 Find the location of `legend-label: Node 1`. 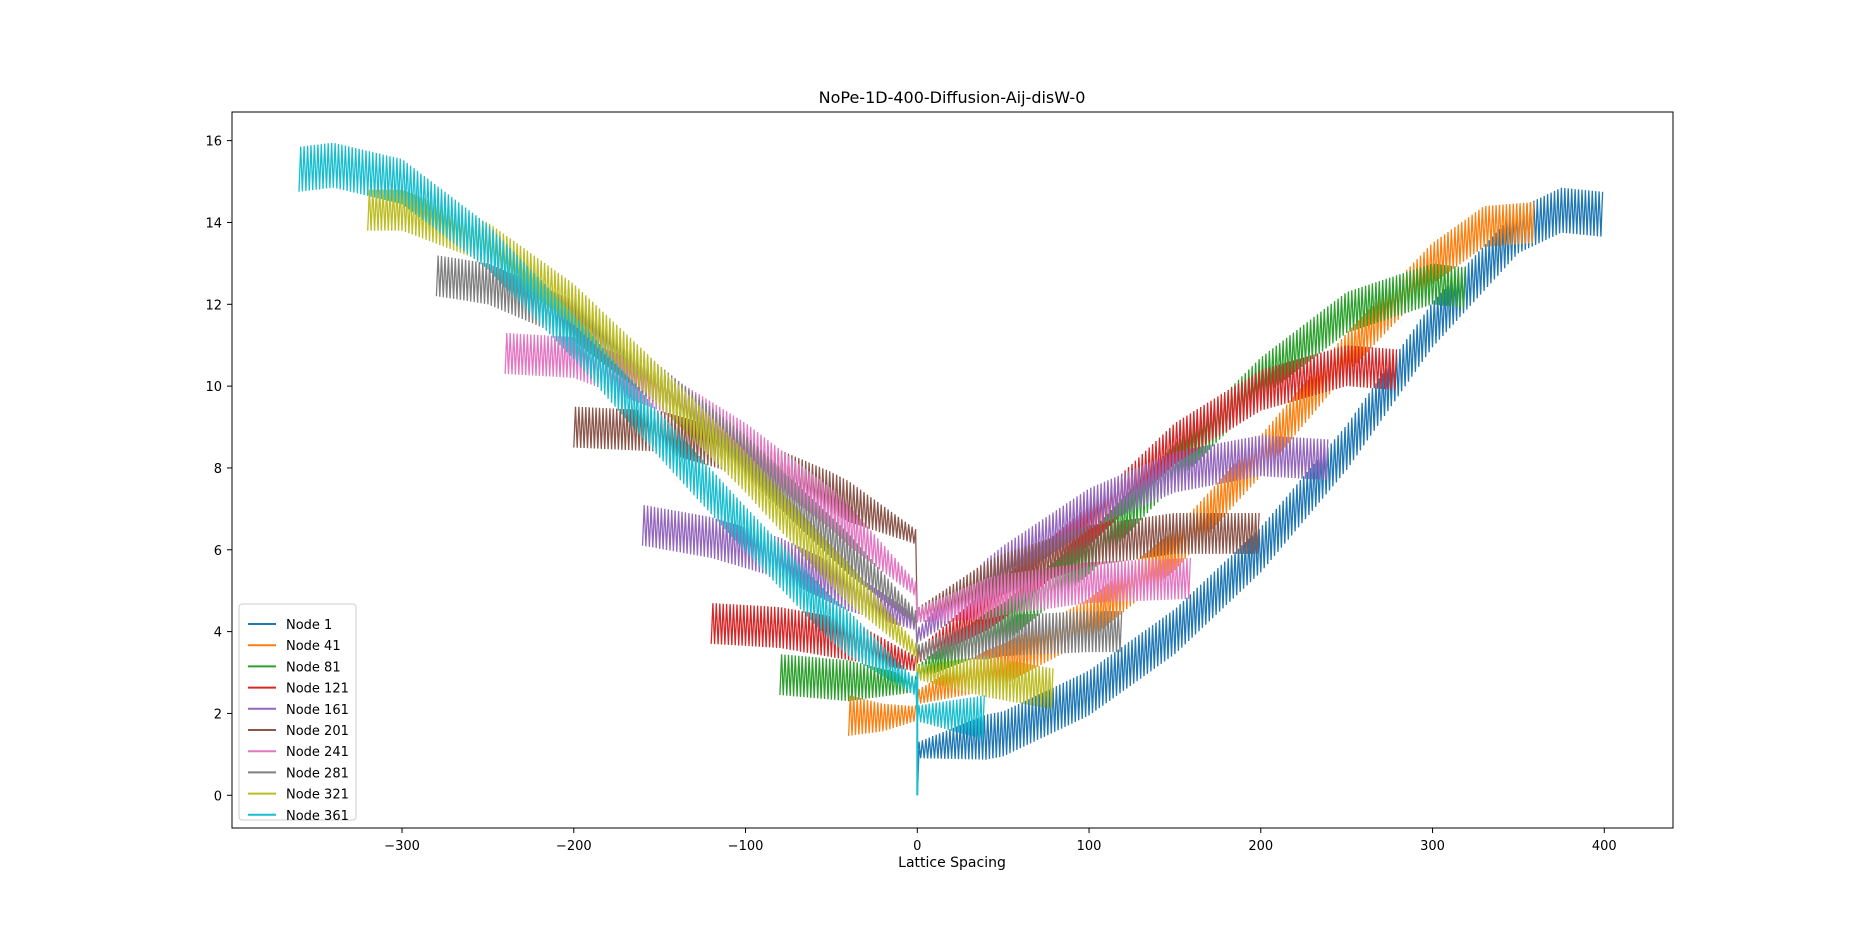

legend-label: Node 1 is located at coordinates (309, 625).